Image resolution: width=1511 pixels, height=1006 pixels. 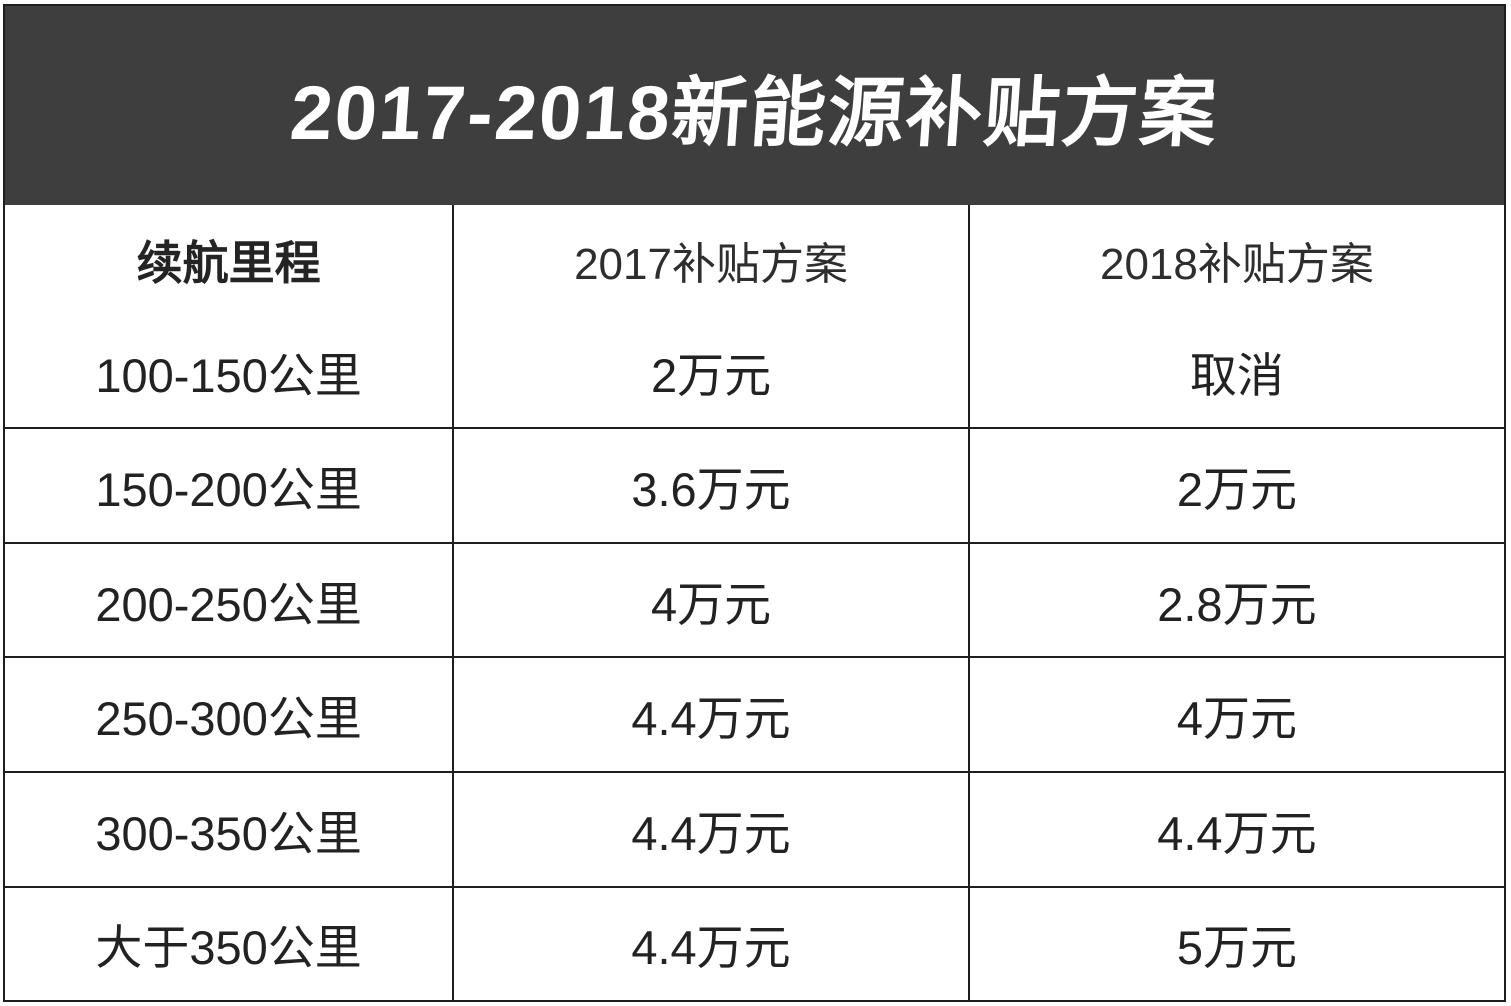 I want to click on cell-2018-subsidy: 4万元, so click(x=1236, y=715).